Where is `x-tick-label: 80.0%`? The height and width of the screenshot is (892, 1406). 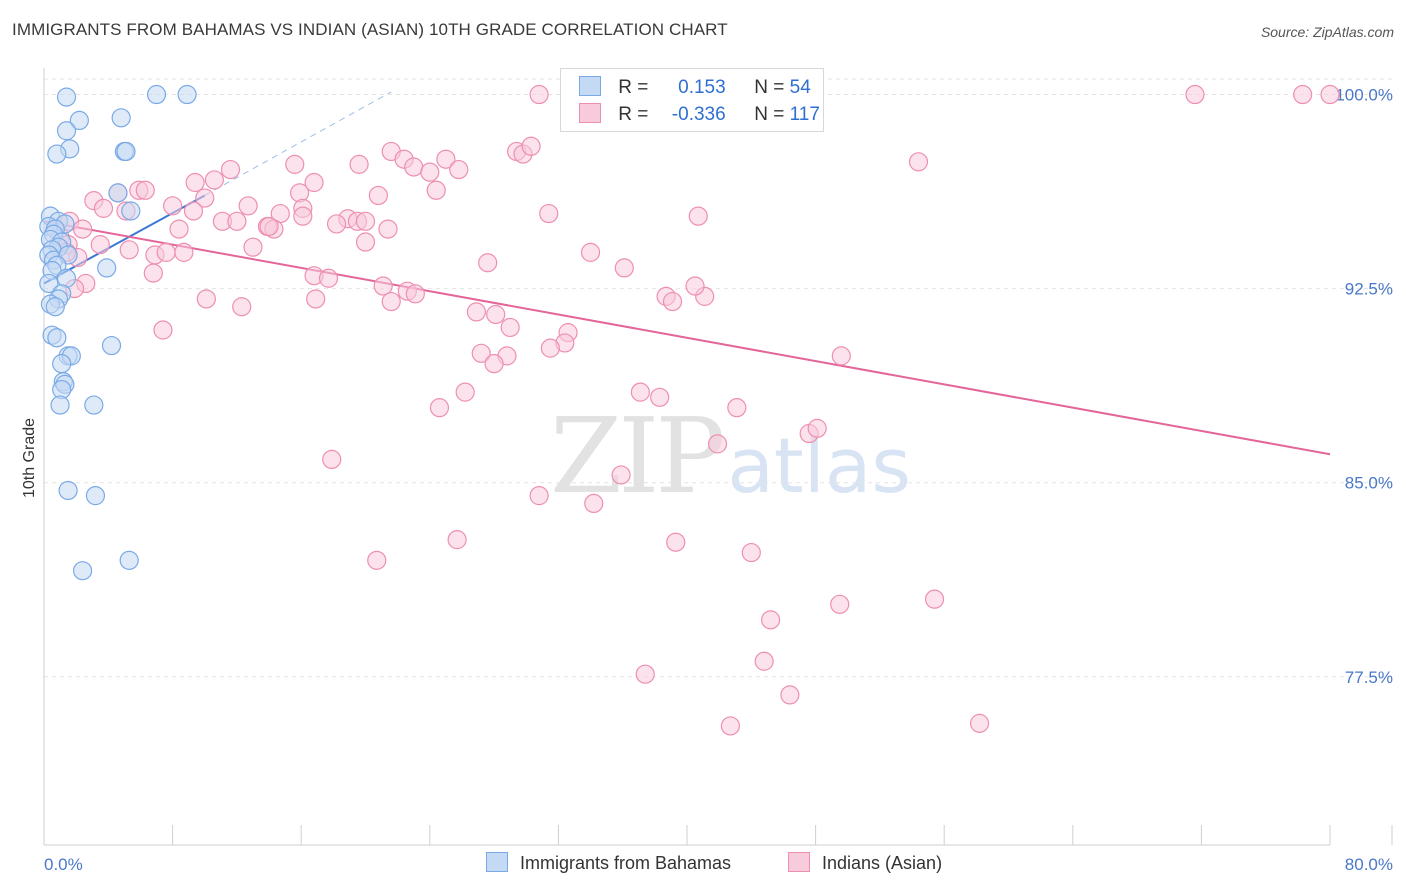 x-tick-label: 80.0% is located at coordinates (1369, 864).